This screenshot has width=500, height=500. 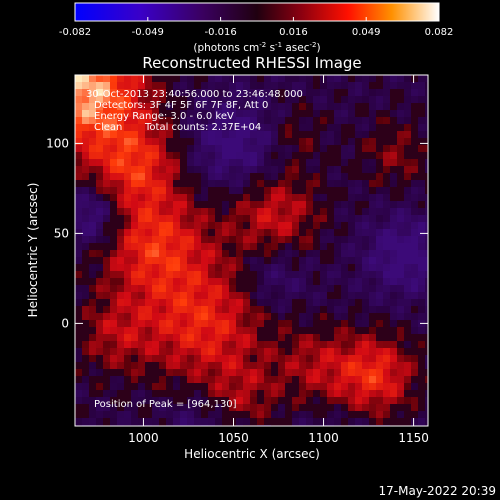 What do you see at coordinates (143, 438) in the screenshot?
I see `x-tick-label: 1000` at bounding box center [143, 438].